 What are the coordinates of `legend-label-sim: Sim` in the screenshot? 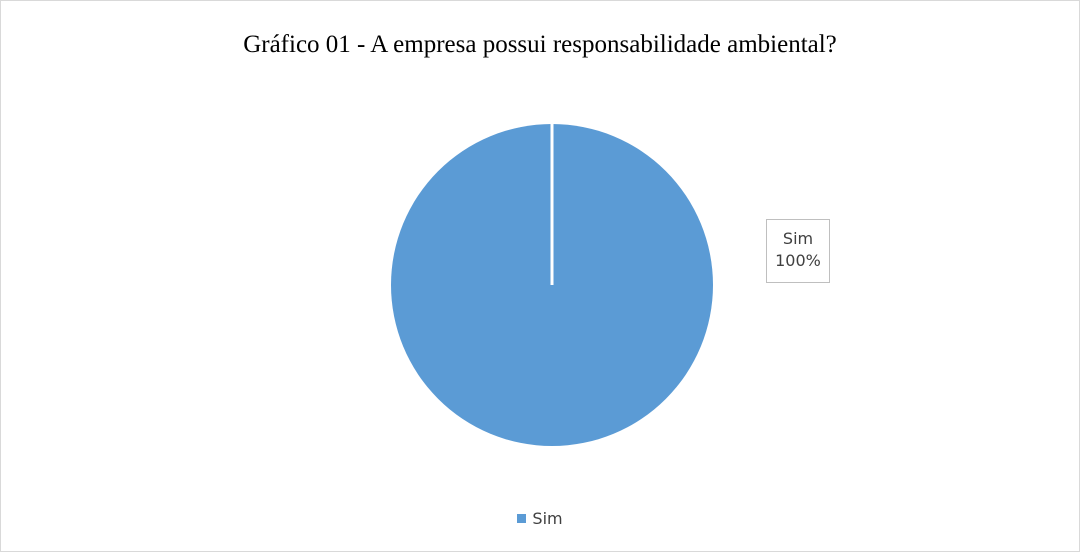 It's located at (547, 518).